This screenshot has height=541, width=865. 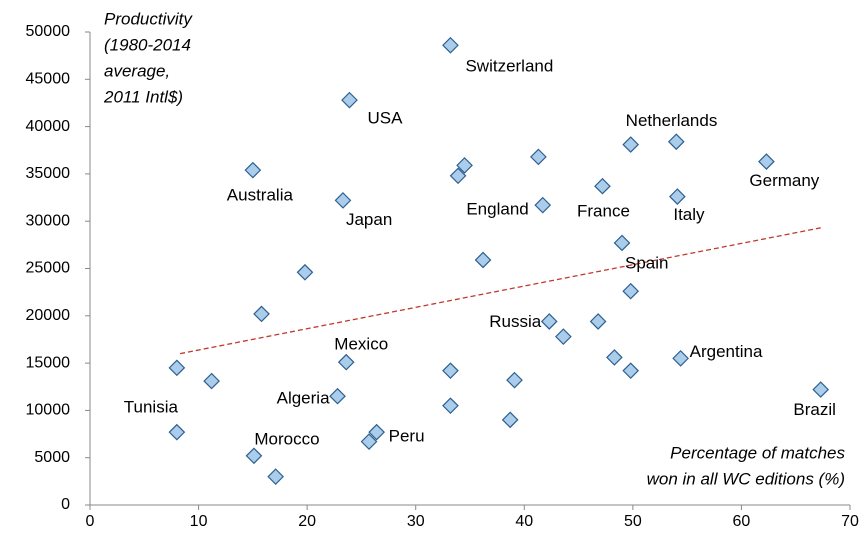 I want to click on point-label: Australia, so click(x=260, y=195).